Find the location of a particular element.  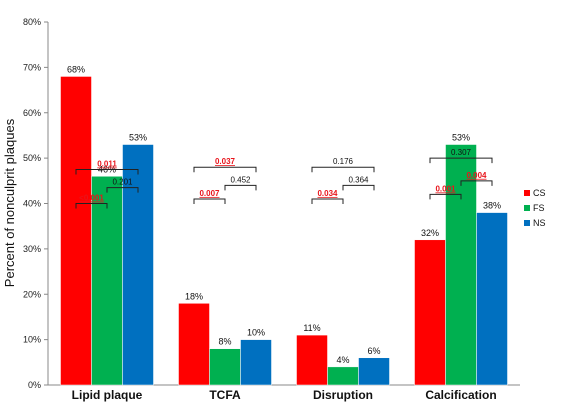

legend: CS FS NS is located at coordinates (535, 208).